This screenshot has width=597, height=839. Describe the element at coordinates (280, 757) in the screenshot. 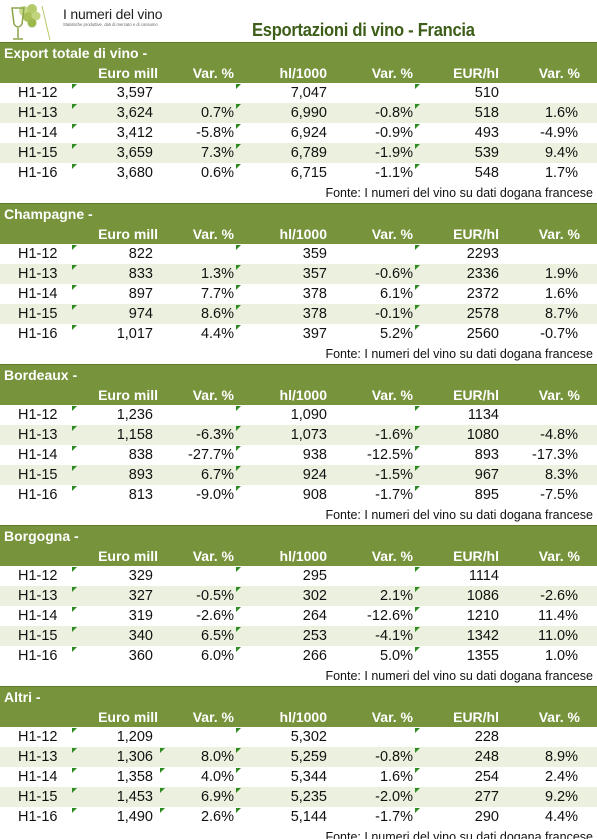

I see `value-cell: 5,259` at that location.